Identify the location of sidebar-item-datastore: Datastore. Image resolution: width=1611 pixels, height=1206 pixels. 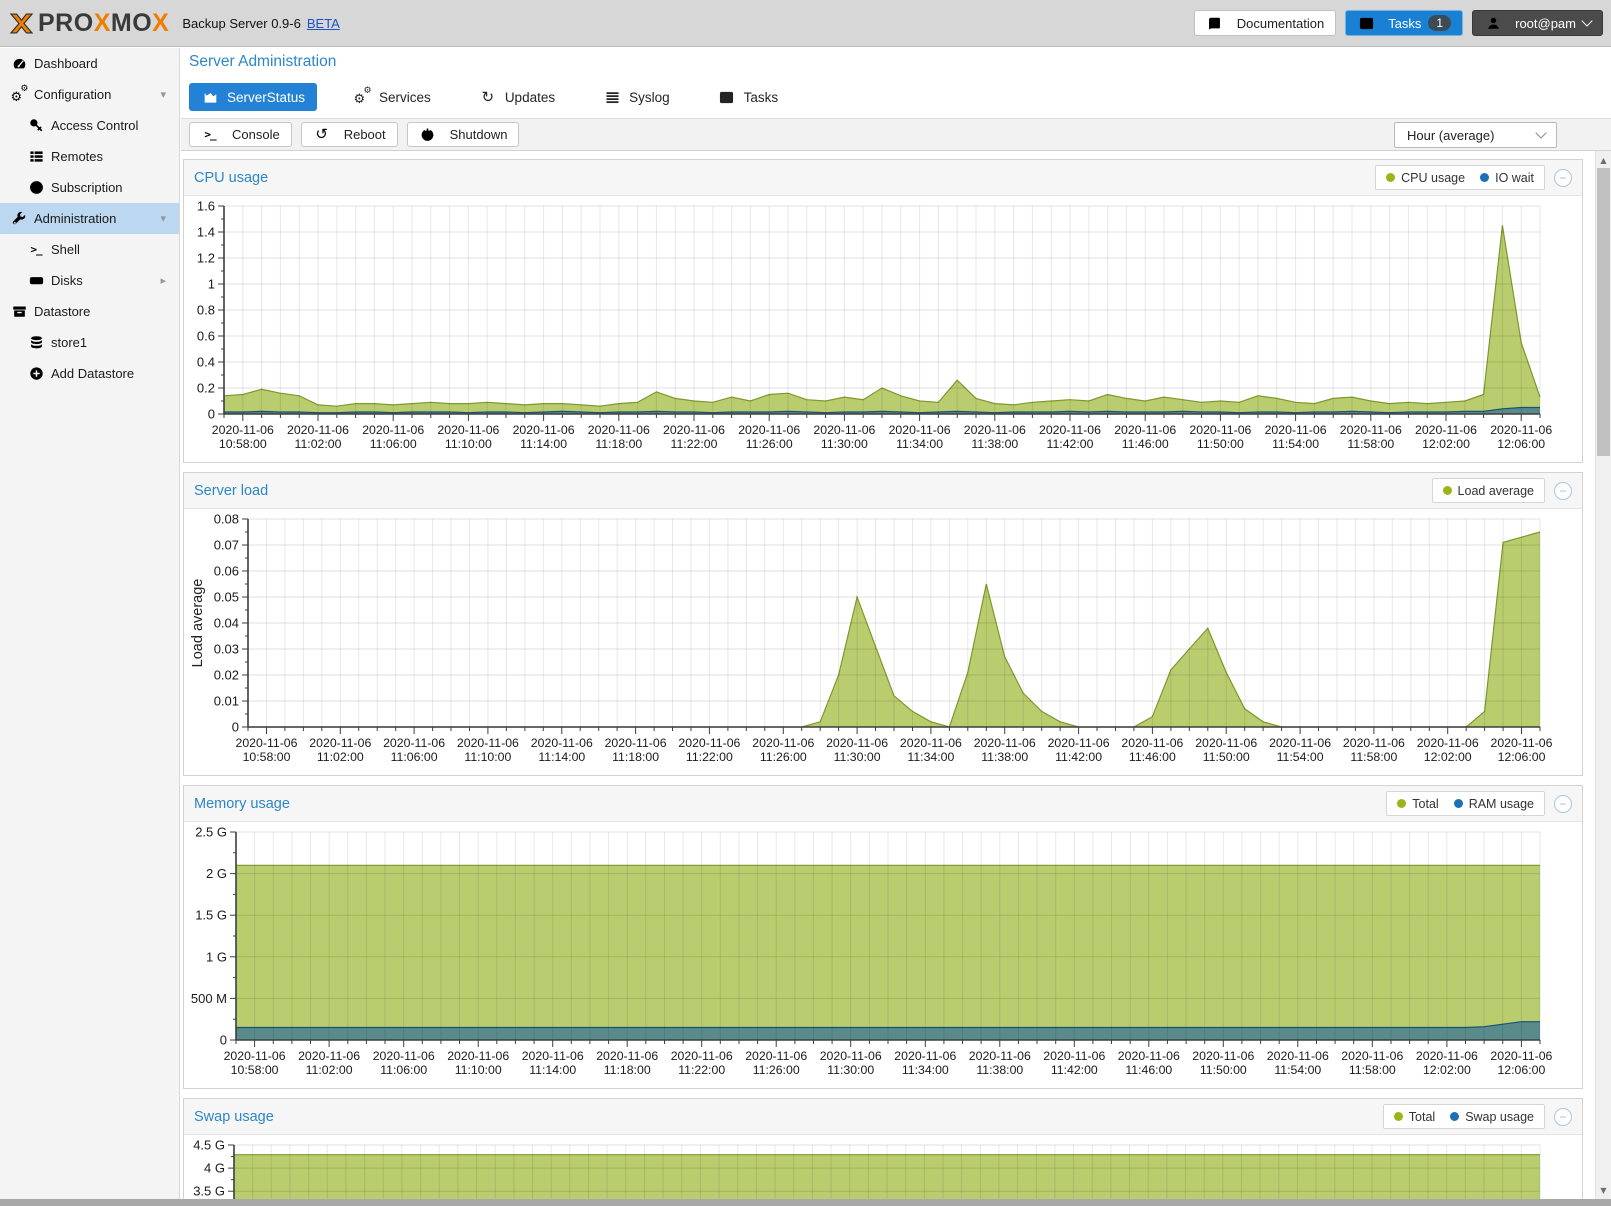
(89, 311).